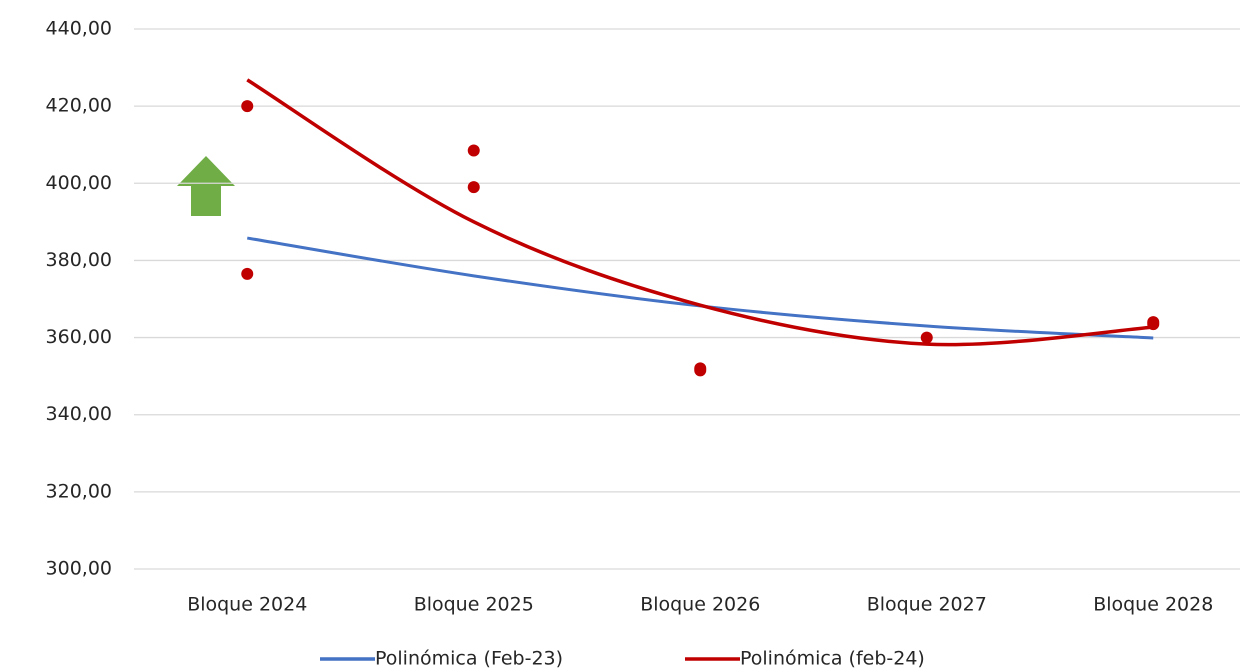 The image size is (1254, 672). I want to click on legend-label: Polinómica (Feb-23), so click(469, 659).